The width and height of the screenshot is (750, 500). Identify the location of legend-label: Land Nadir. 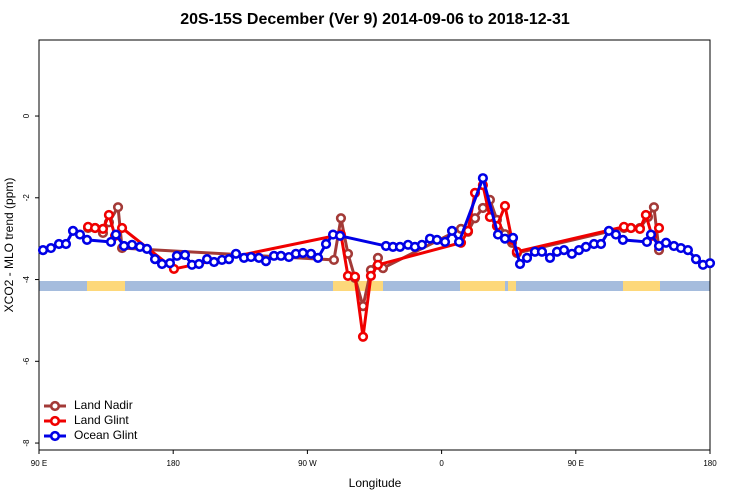
(103, 405).